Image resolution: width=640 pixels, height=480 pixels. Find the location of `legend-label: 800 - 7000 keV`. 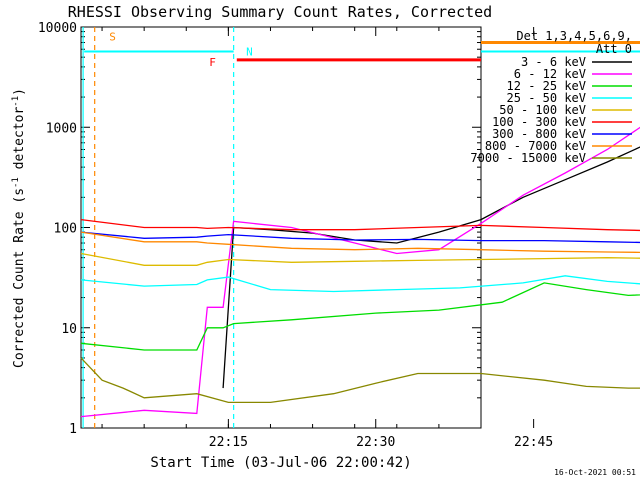

legend-label: 800 - 7000 keV is located at coordinates (535, 146).